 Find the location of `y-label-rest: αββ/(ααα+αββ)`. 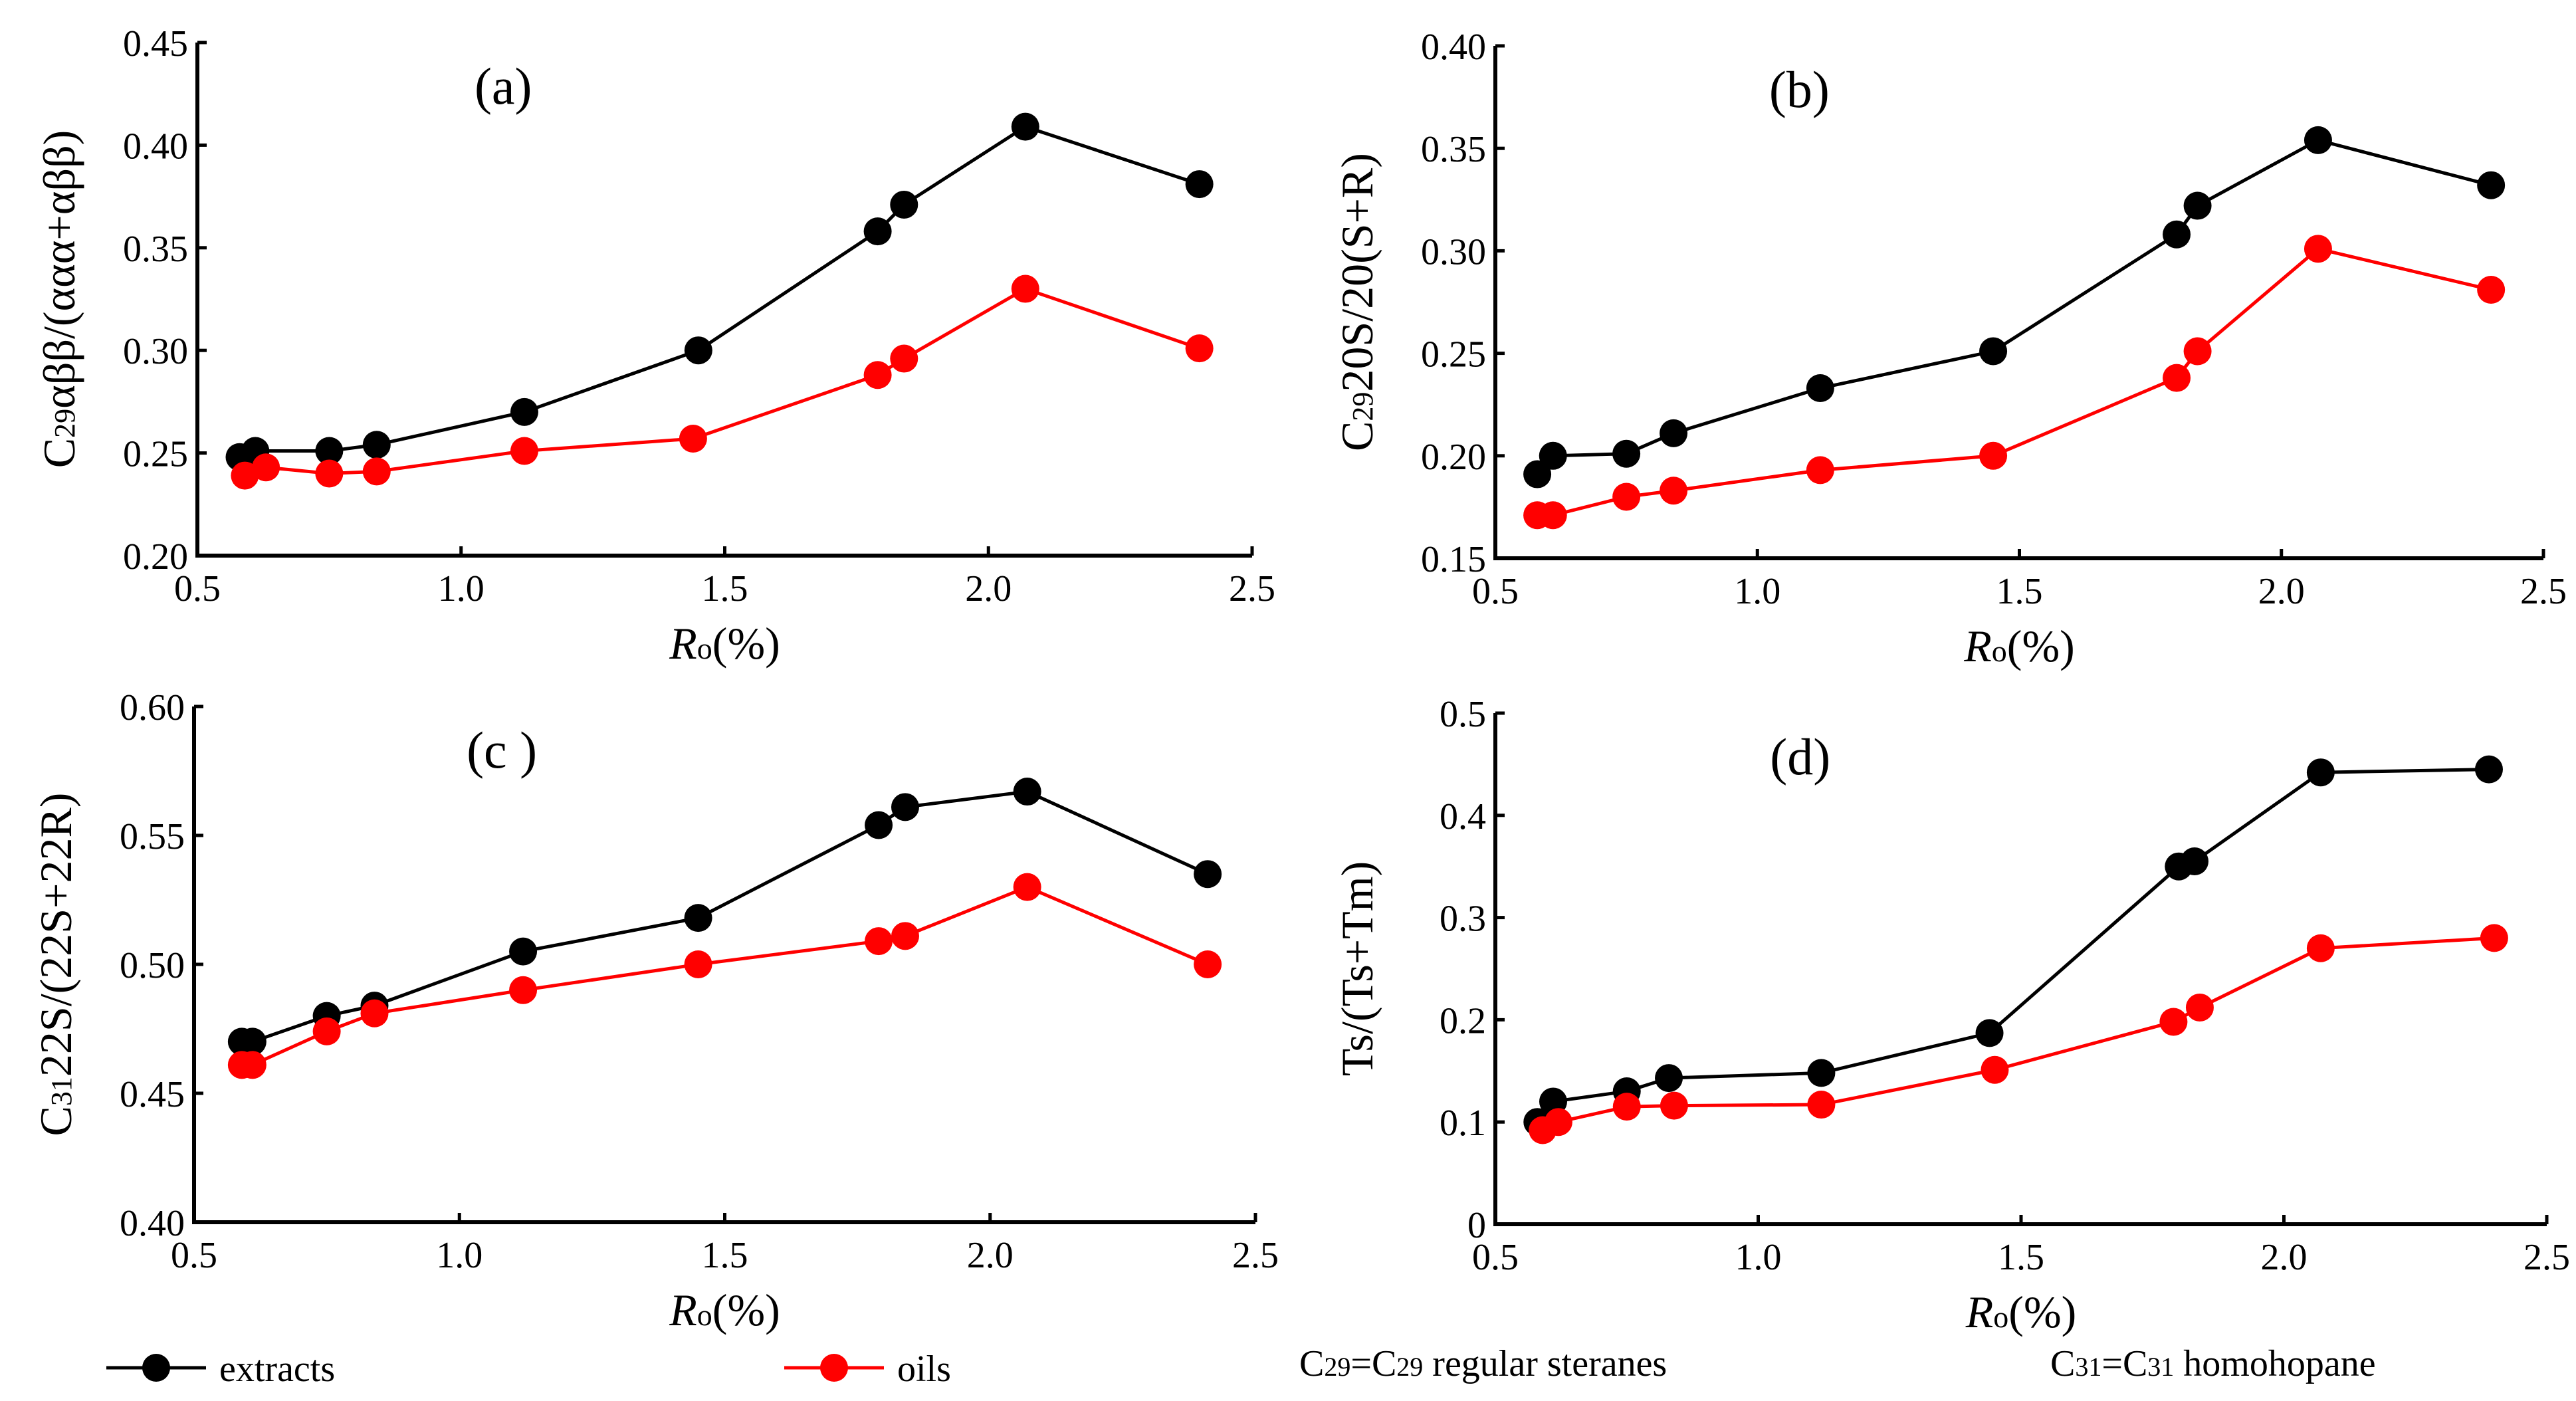

y-label-rest: αββ/(ααα+αββ) is located at coordinates (59, 269).